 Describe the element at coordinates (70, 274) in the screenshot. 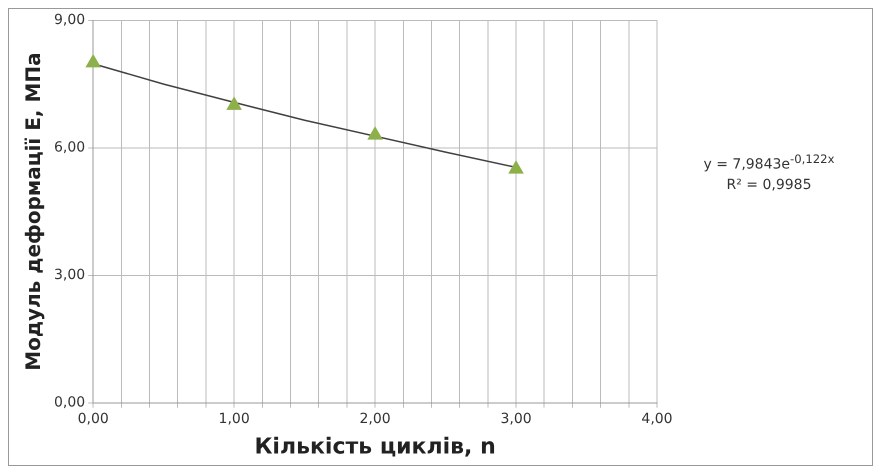

I see `y-tick-label: 3,00` at that location.